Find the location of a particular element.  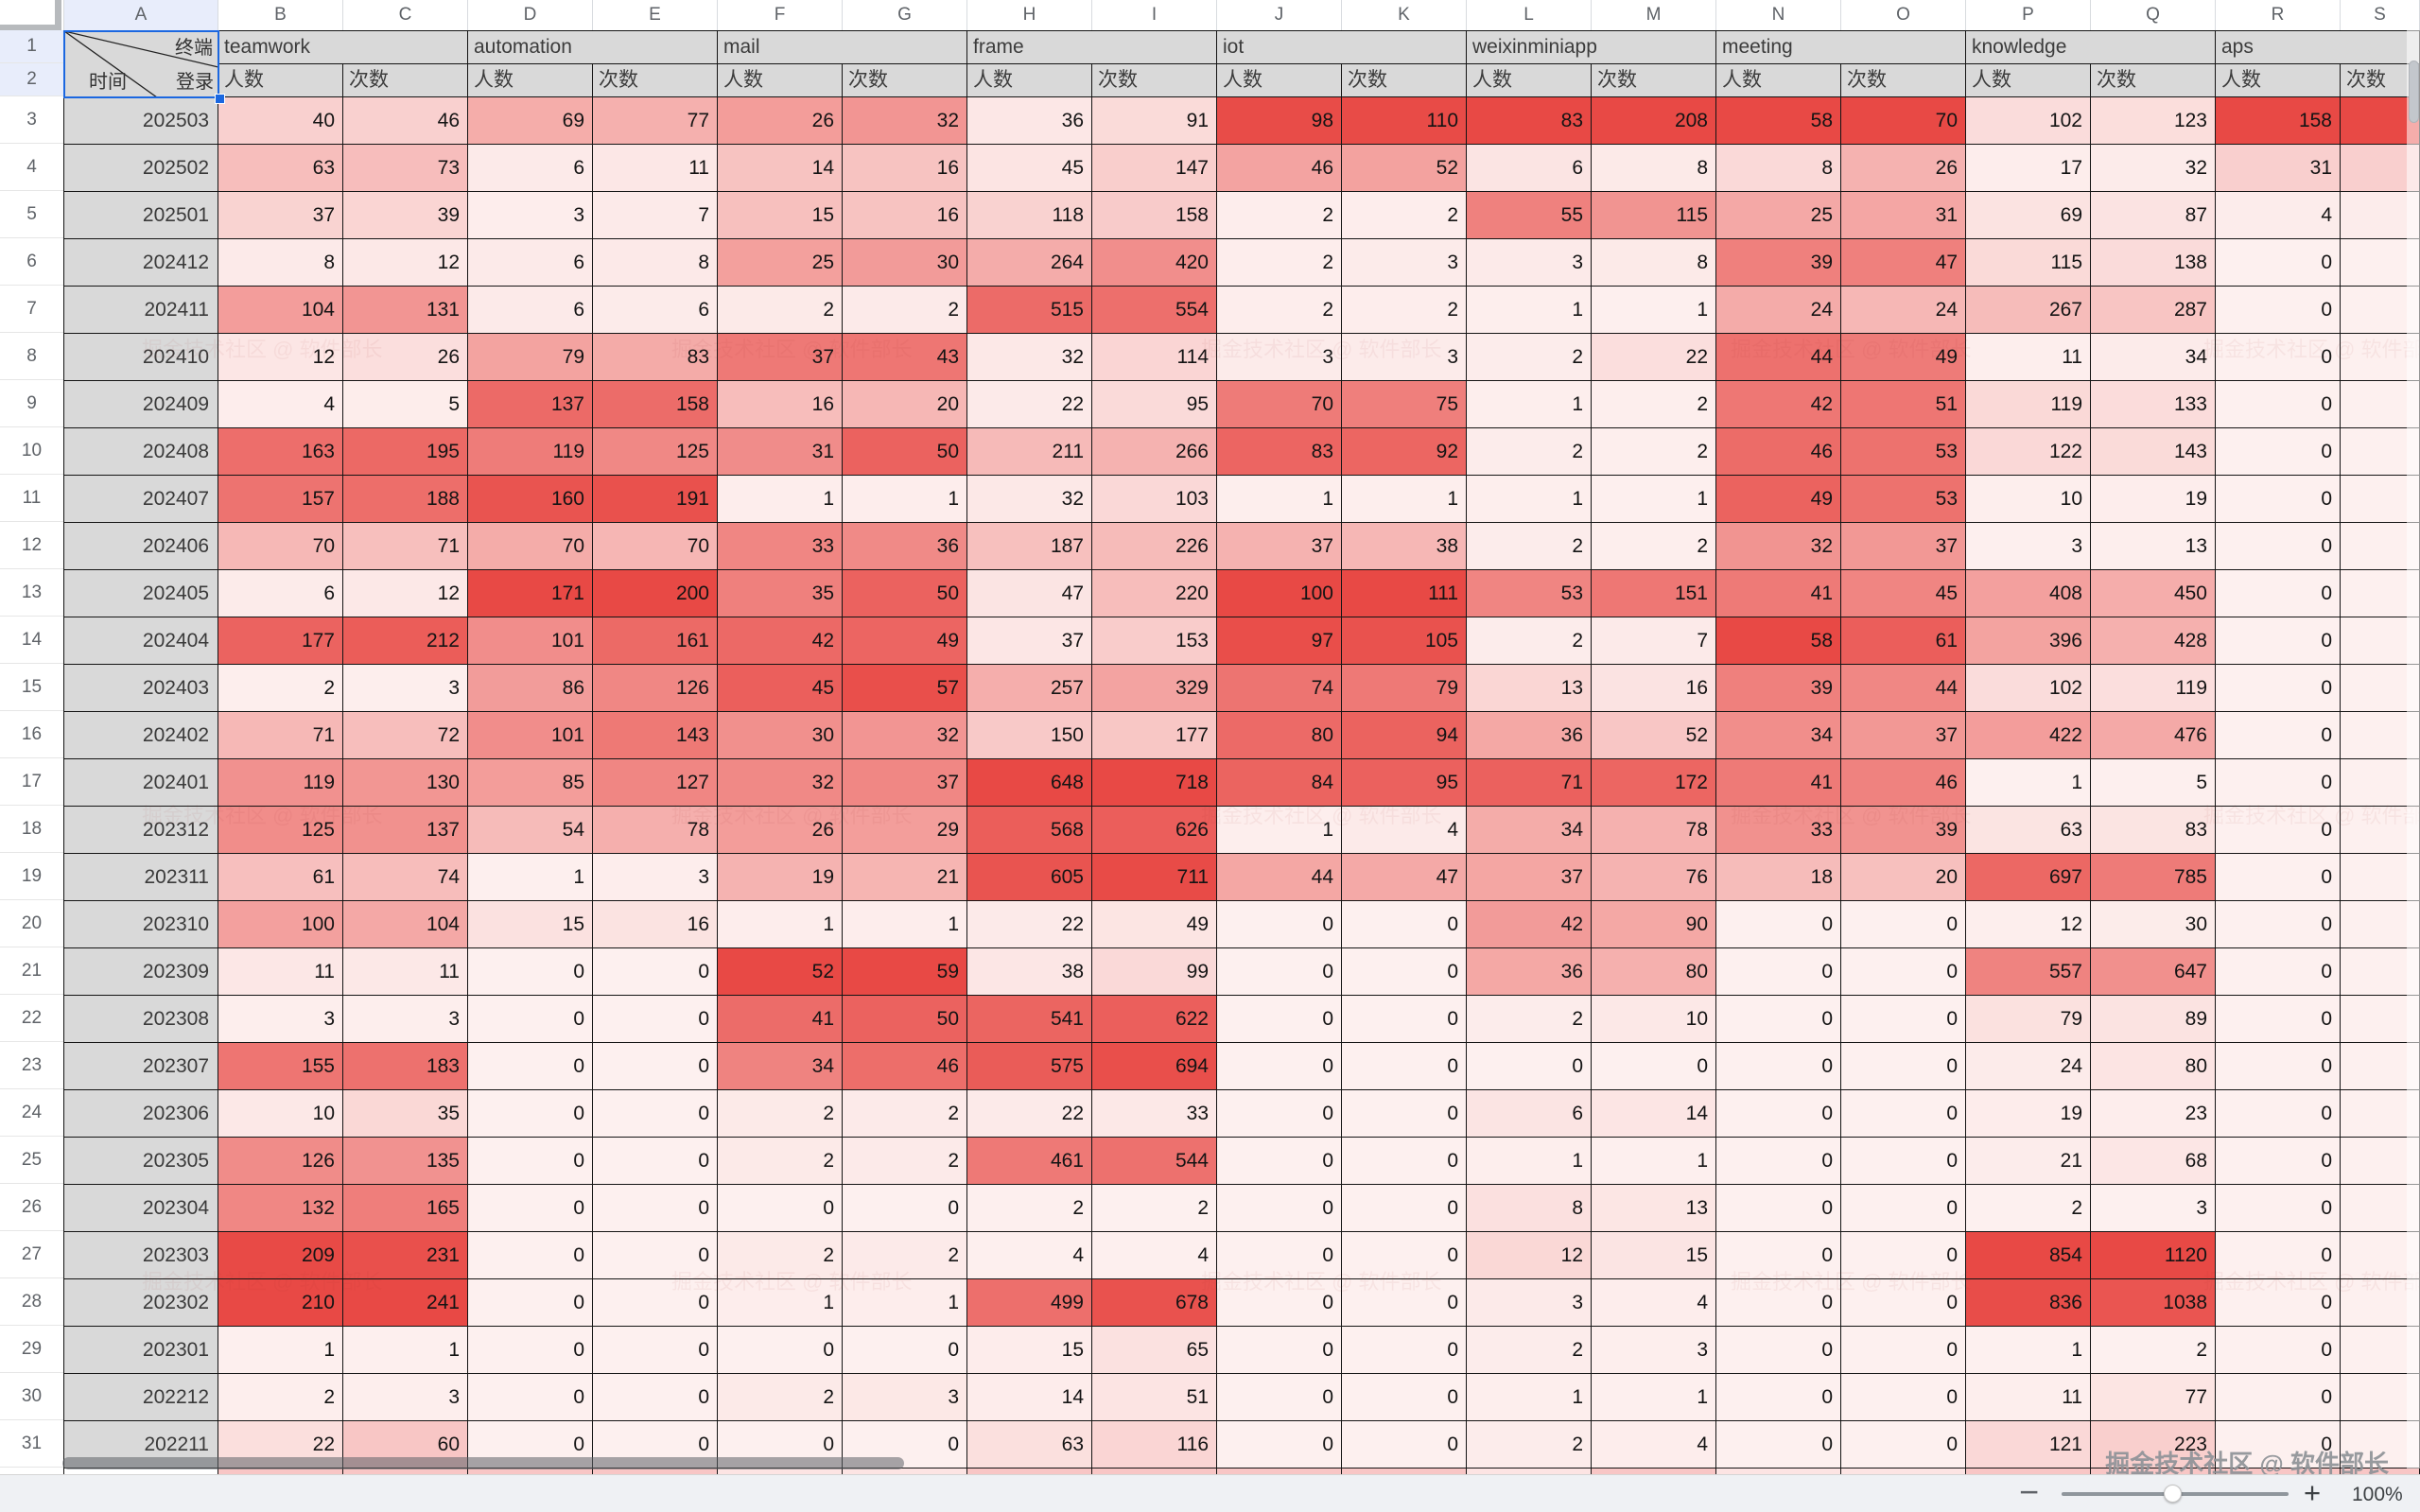

row-number-14: 14 is located at coordinates (32, 640).